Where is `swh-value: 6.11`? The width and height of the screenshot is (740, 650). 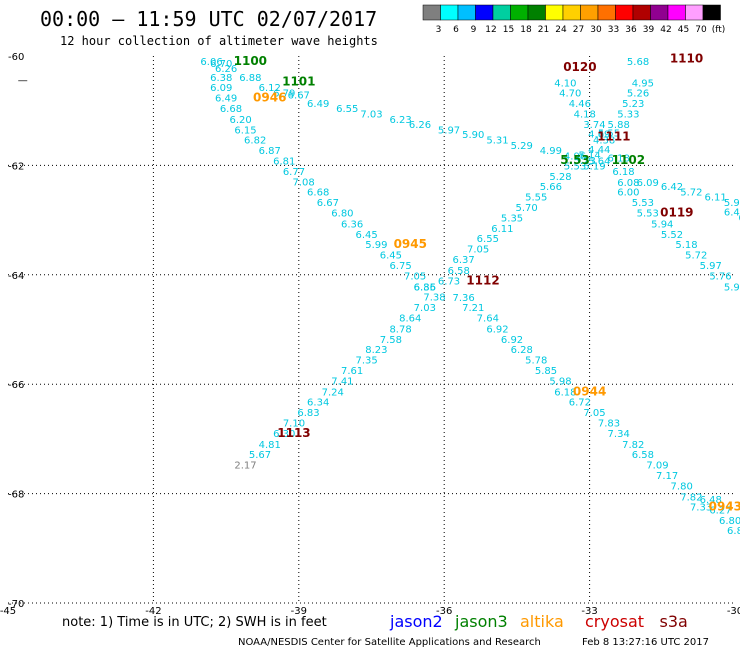 swh-value: 6.11 is located at coordinates (715, 198).